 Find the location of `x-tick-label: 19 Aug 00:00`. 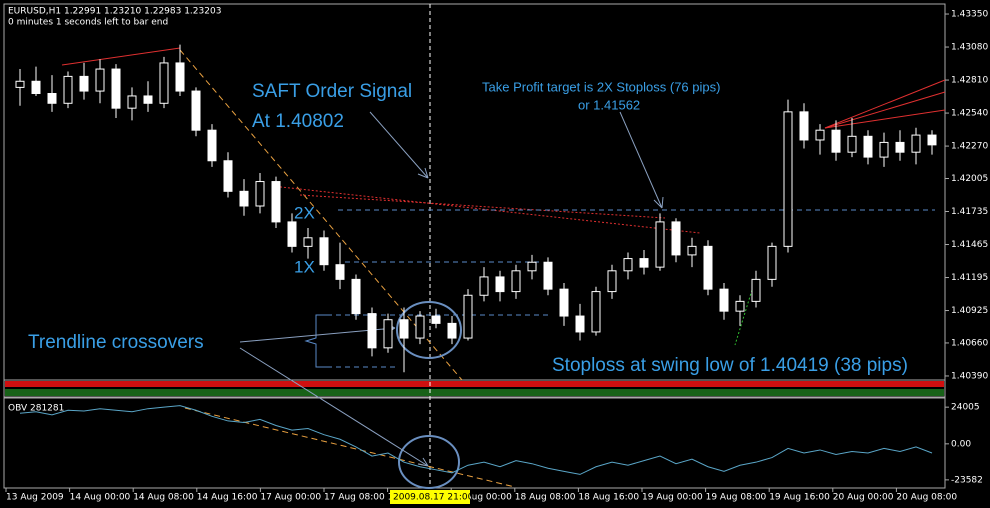

x-tick-label: 19 Aug 00:00 is located at coordinates (672, 498).